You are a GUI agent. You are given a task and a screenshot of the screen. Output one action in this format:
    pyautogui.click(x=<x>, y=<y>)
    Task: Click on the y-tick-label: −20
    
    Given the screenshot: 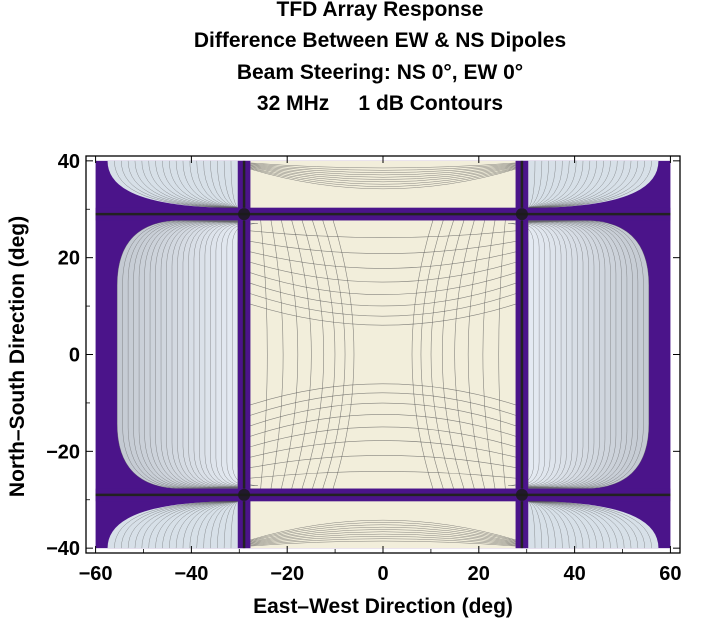 What is the action you would take?
    pyautogui.click(x=63, y=452)
    